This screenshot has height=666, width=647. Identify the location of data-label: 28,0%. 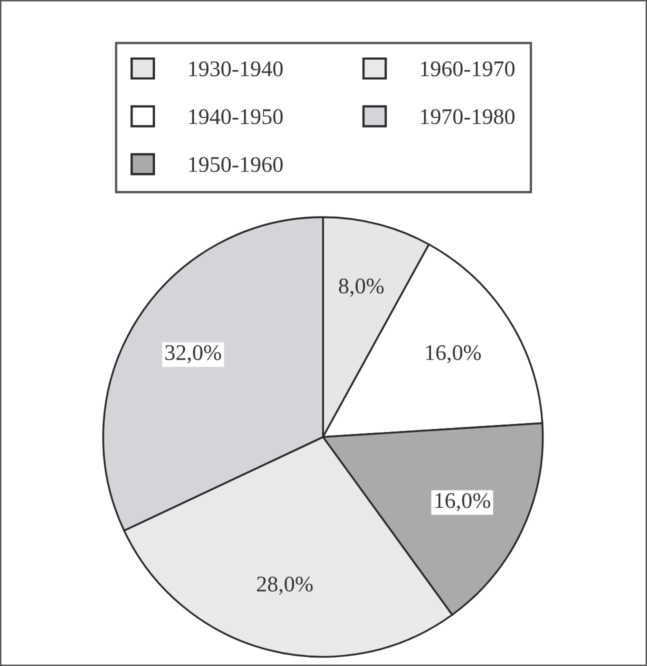
(285, 585).